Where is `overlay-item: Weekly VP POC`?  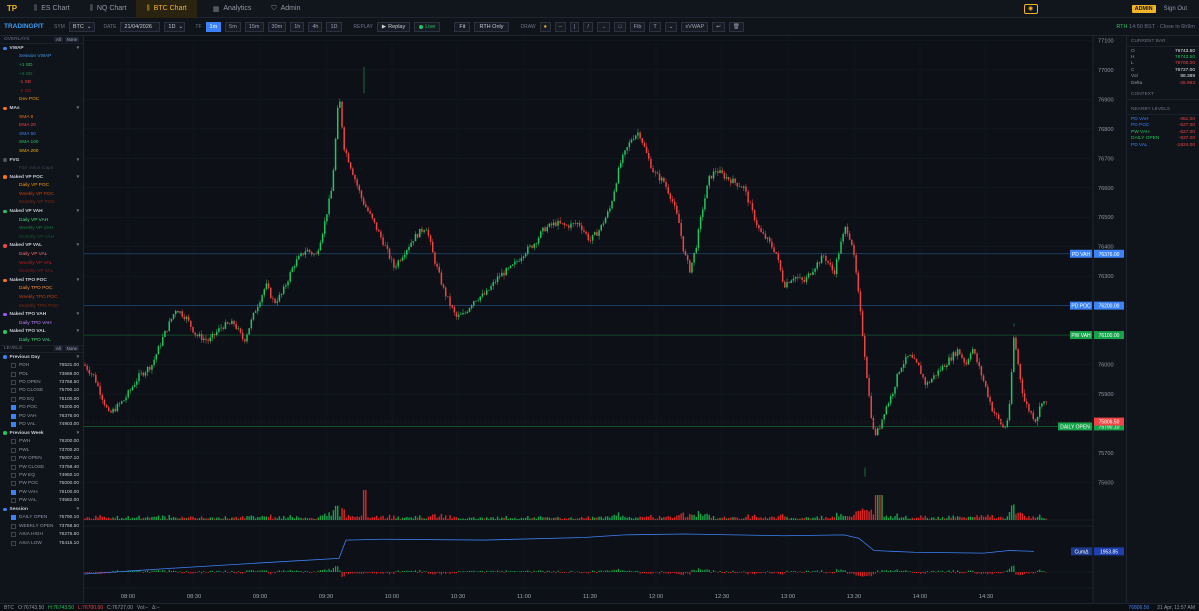
overlay-item: Weekly VP POC is located at coordinates (41, 194).